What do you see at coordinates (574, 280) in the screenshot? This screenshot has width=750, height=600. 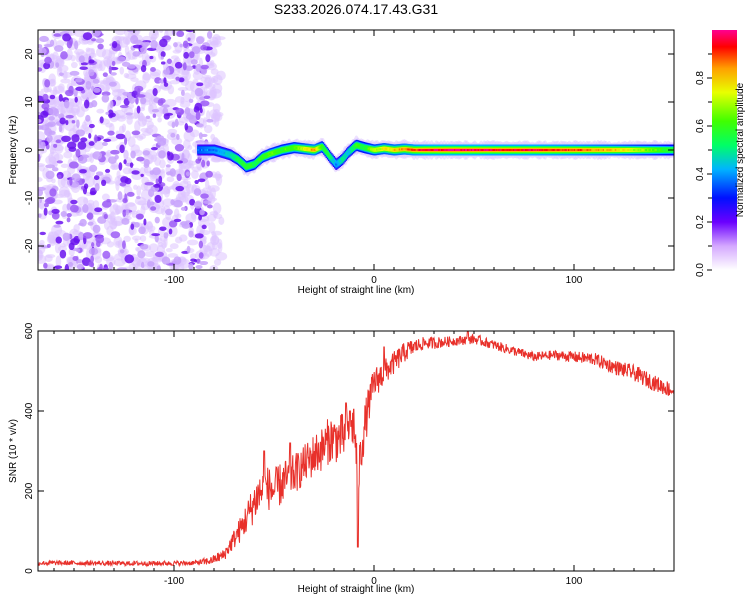 I see `x-tick-label: 100` at bounding box center [574, 280].